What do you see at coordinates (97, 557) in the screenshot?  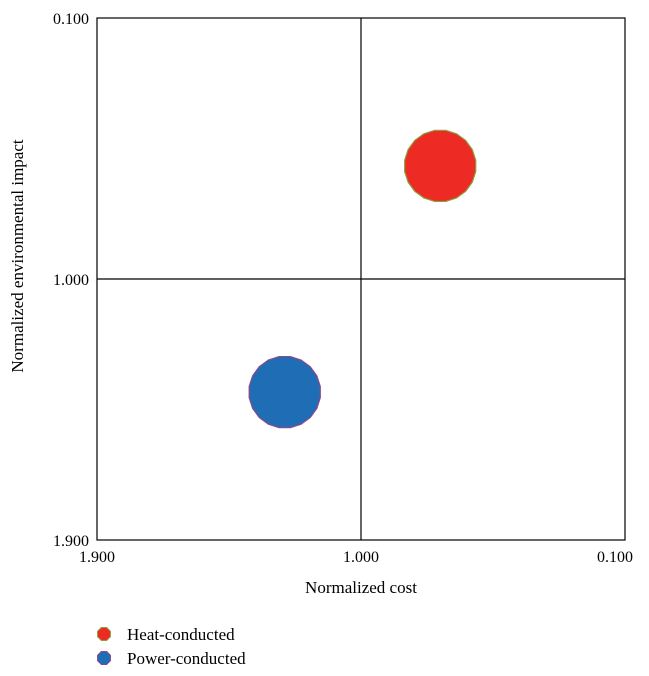 I see `x-tick-label: 1.900` at bounding box center [97, 557].